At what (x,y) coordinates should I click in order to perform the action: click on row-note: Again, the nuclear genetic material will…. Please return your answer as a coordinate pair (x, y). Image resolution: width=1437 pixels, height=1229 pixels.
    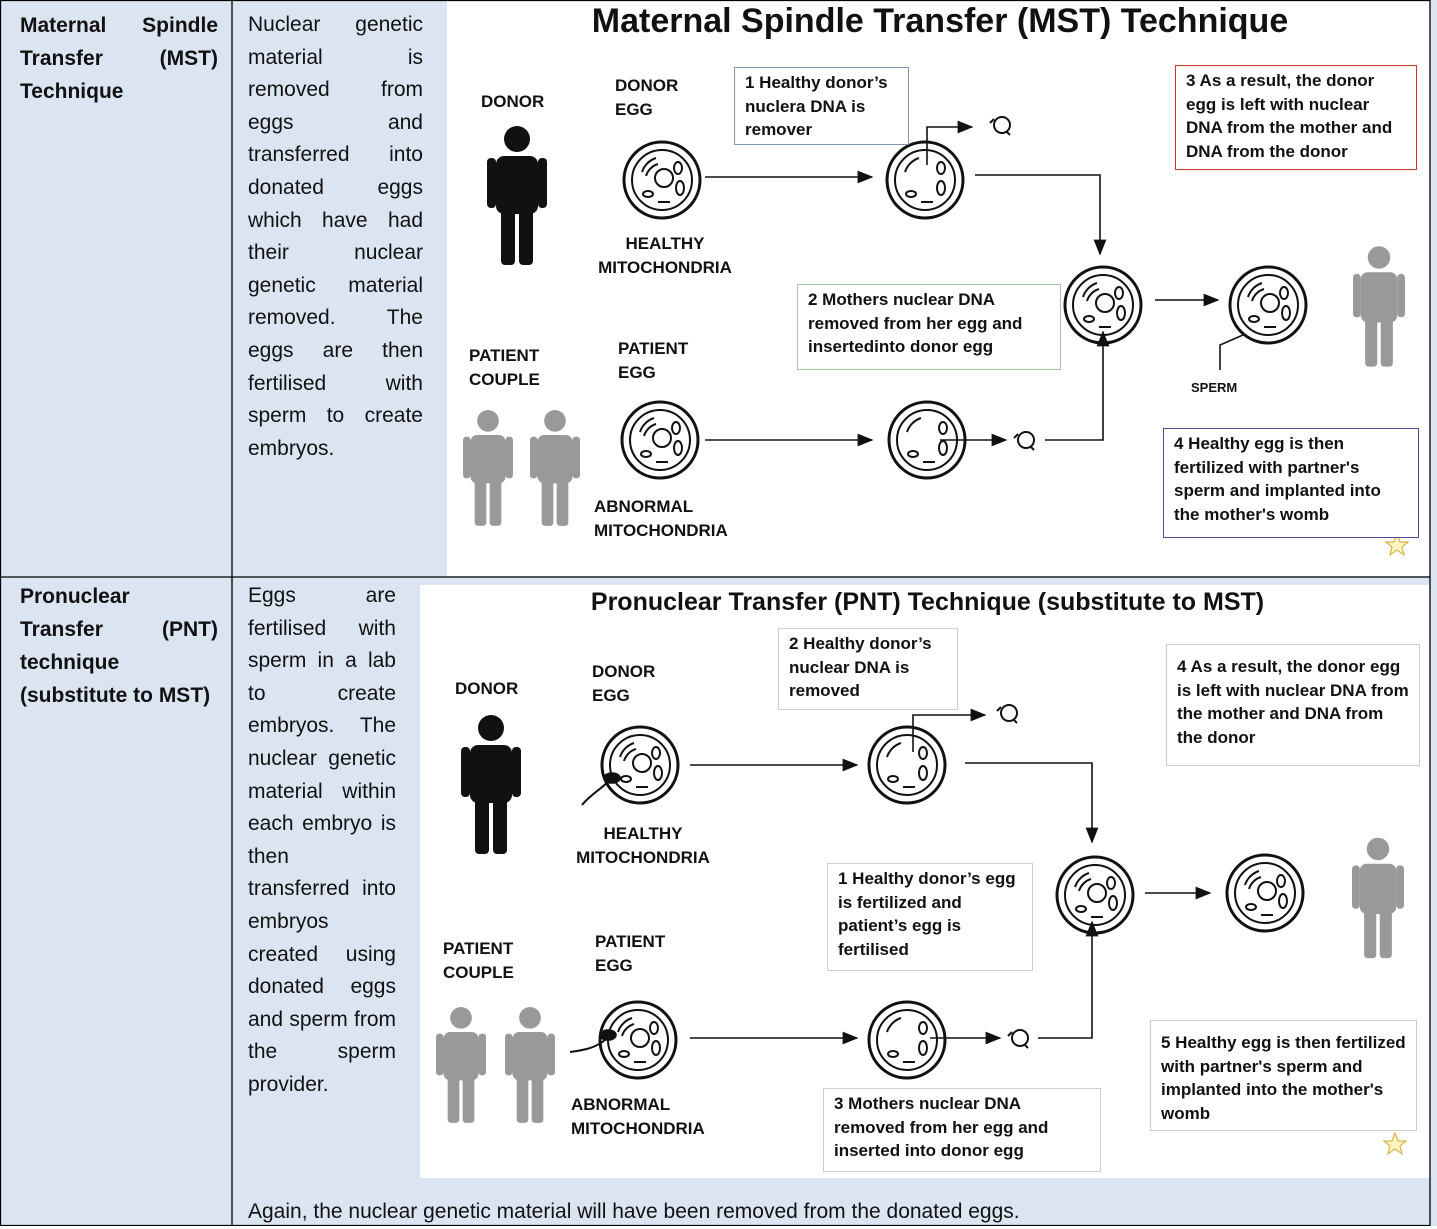
    Looking at the image, I should click on (634, 1211).